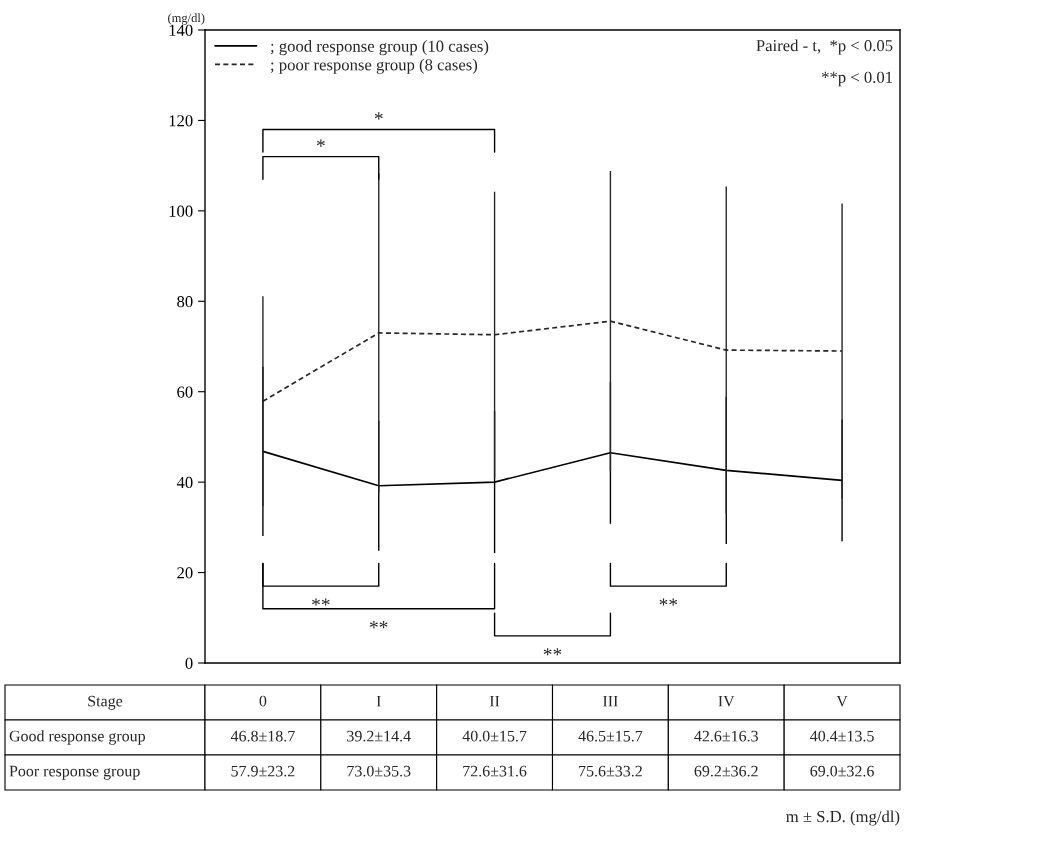 The image size is (1055, 855). I want to click on x-tick-label: I, so click(378, 701).